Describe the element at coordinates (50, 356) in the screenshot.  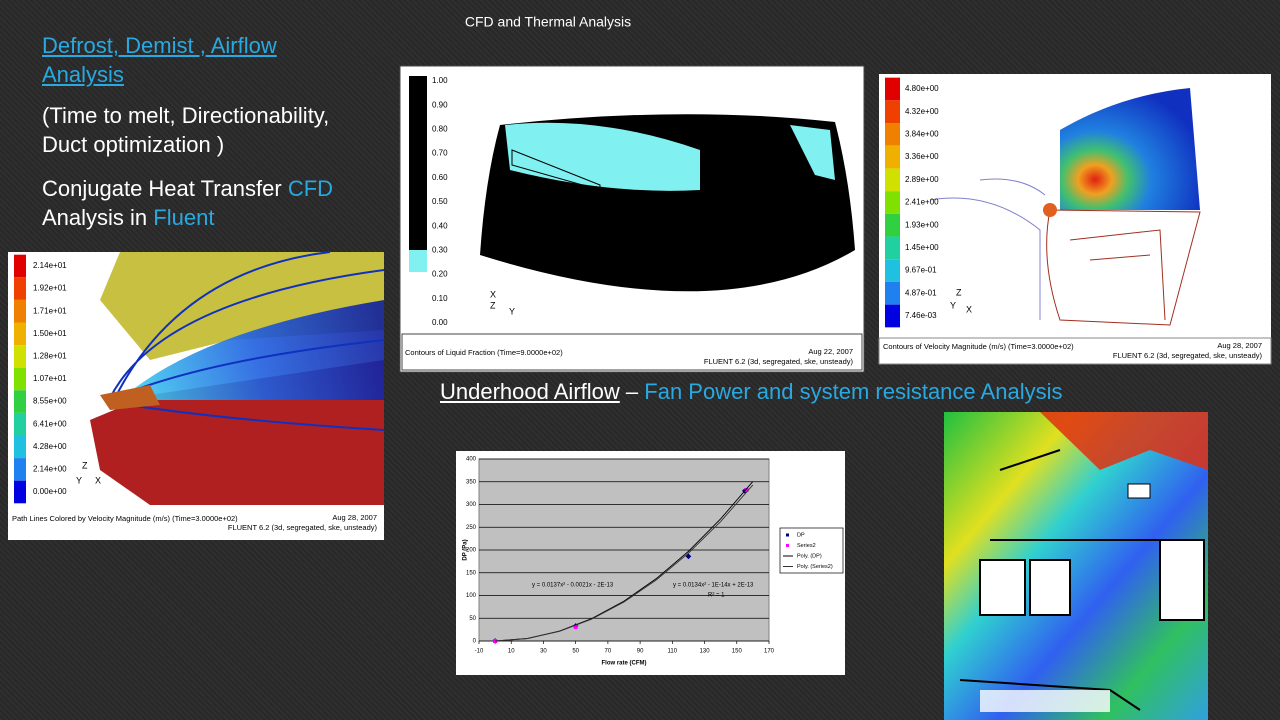
I see `legend-label: 1.28e+01` at that location.